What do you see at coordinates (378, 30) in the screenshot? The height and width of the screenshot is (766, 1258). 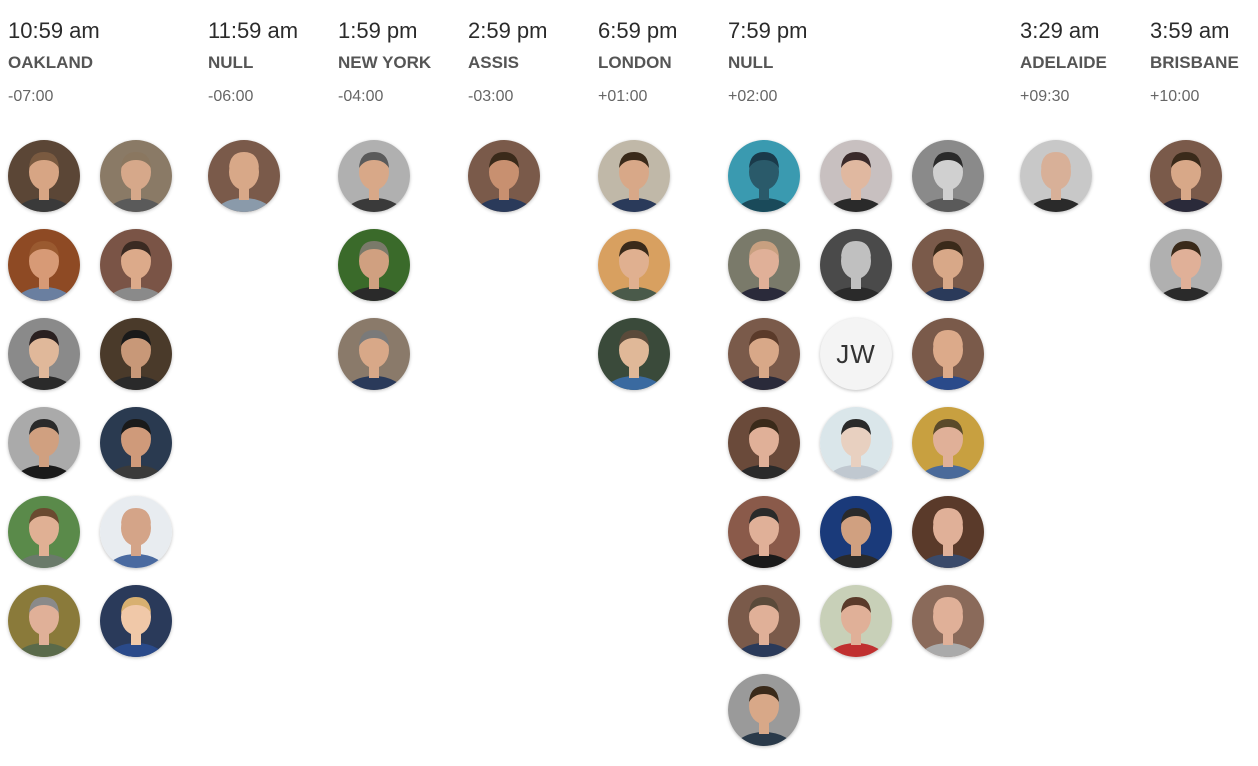 I see `local-time: 1:59 pm` at bounding box center [378, 30].